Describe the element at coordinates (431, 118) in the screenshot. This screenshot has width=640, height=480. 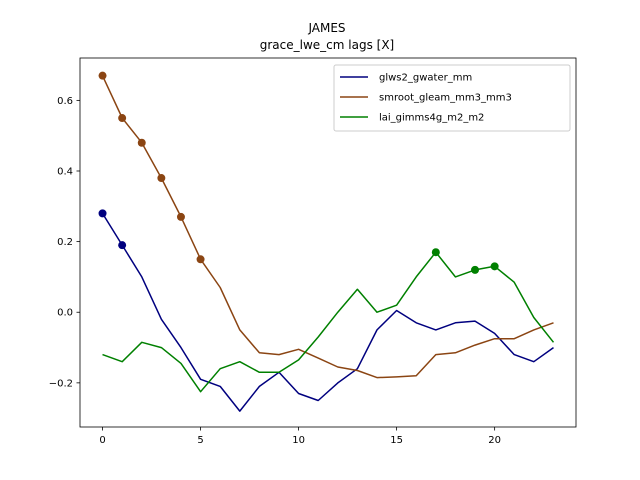
I see `legend-label: lai_gimms4g_m2_m2` at that location.